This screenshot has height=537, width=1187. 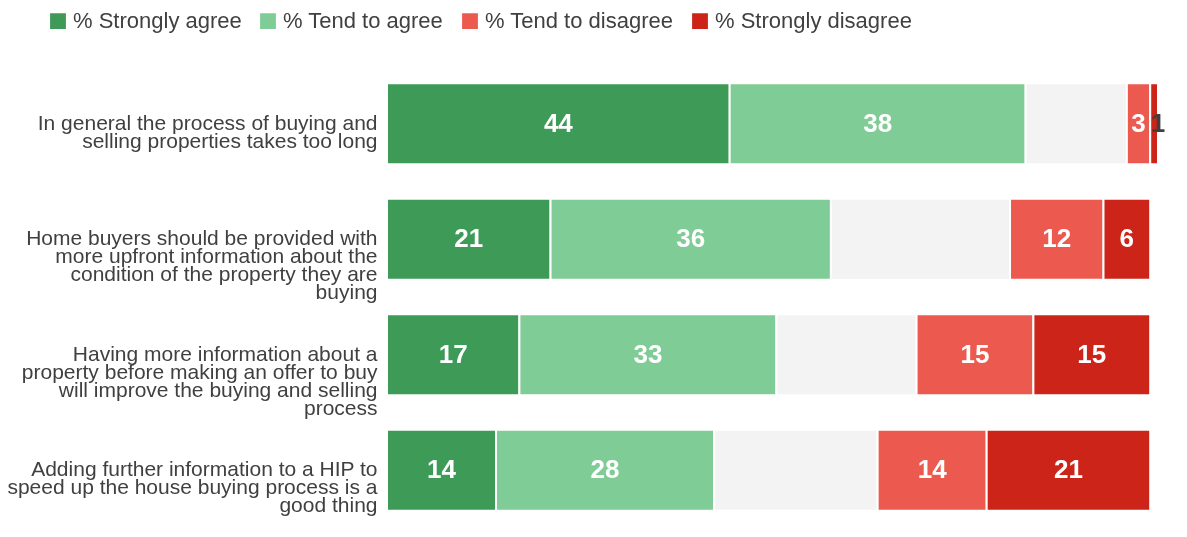 What do you see at coordinates (363, 21) in the screenshot?
I see `legend-label: % Tend to agree` at bounding box center [363, 21].